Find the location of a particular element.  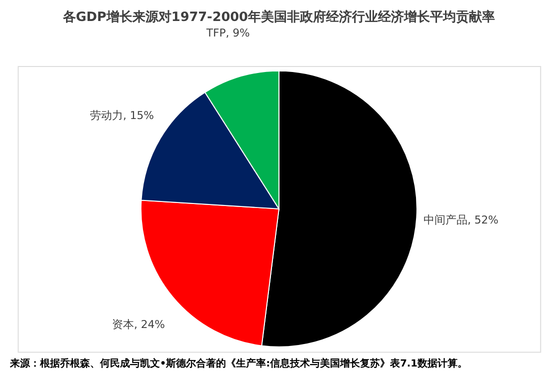

slice-label: 资本, 24% is located at coordinates (138, 325).